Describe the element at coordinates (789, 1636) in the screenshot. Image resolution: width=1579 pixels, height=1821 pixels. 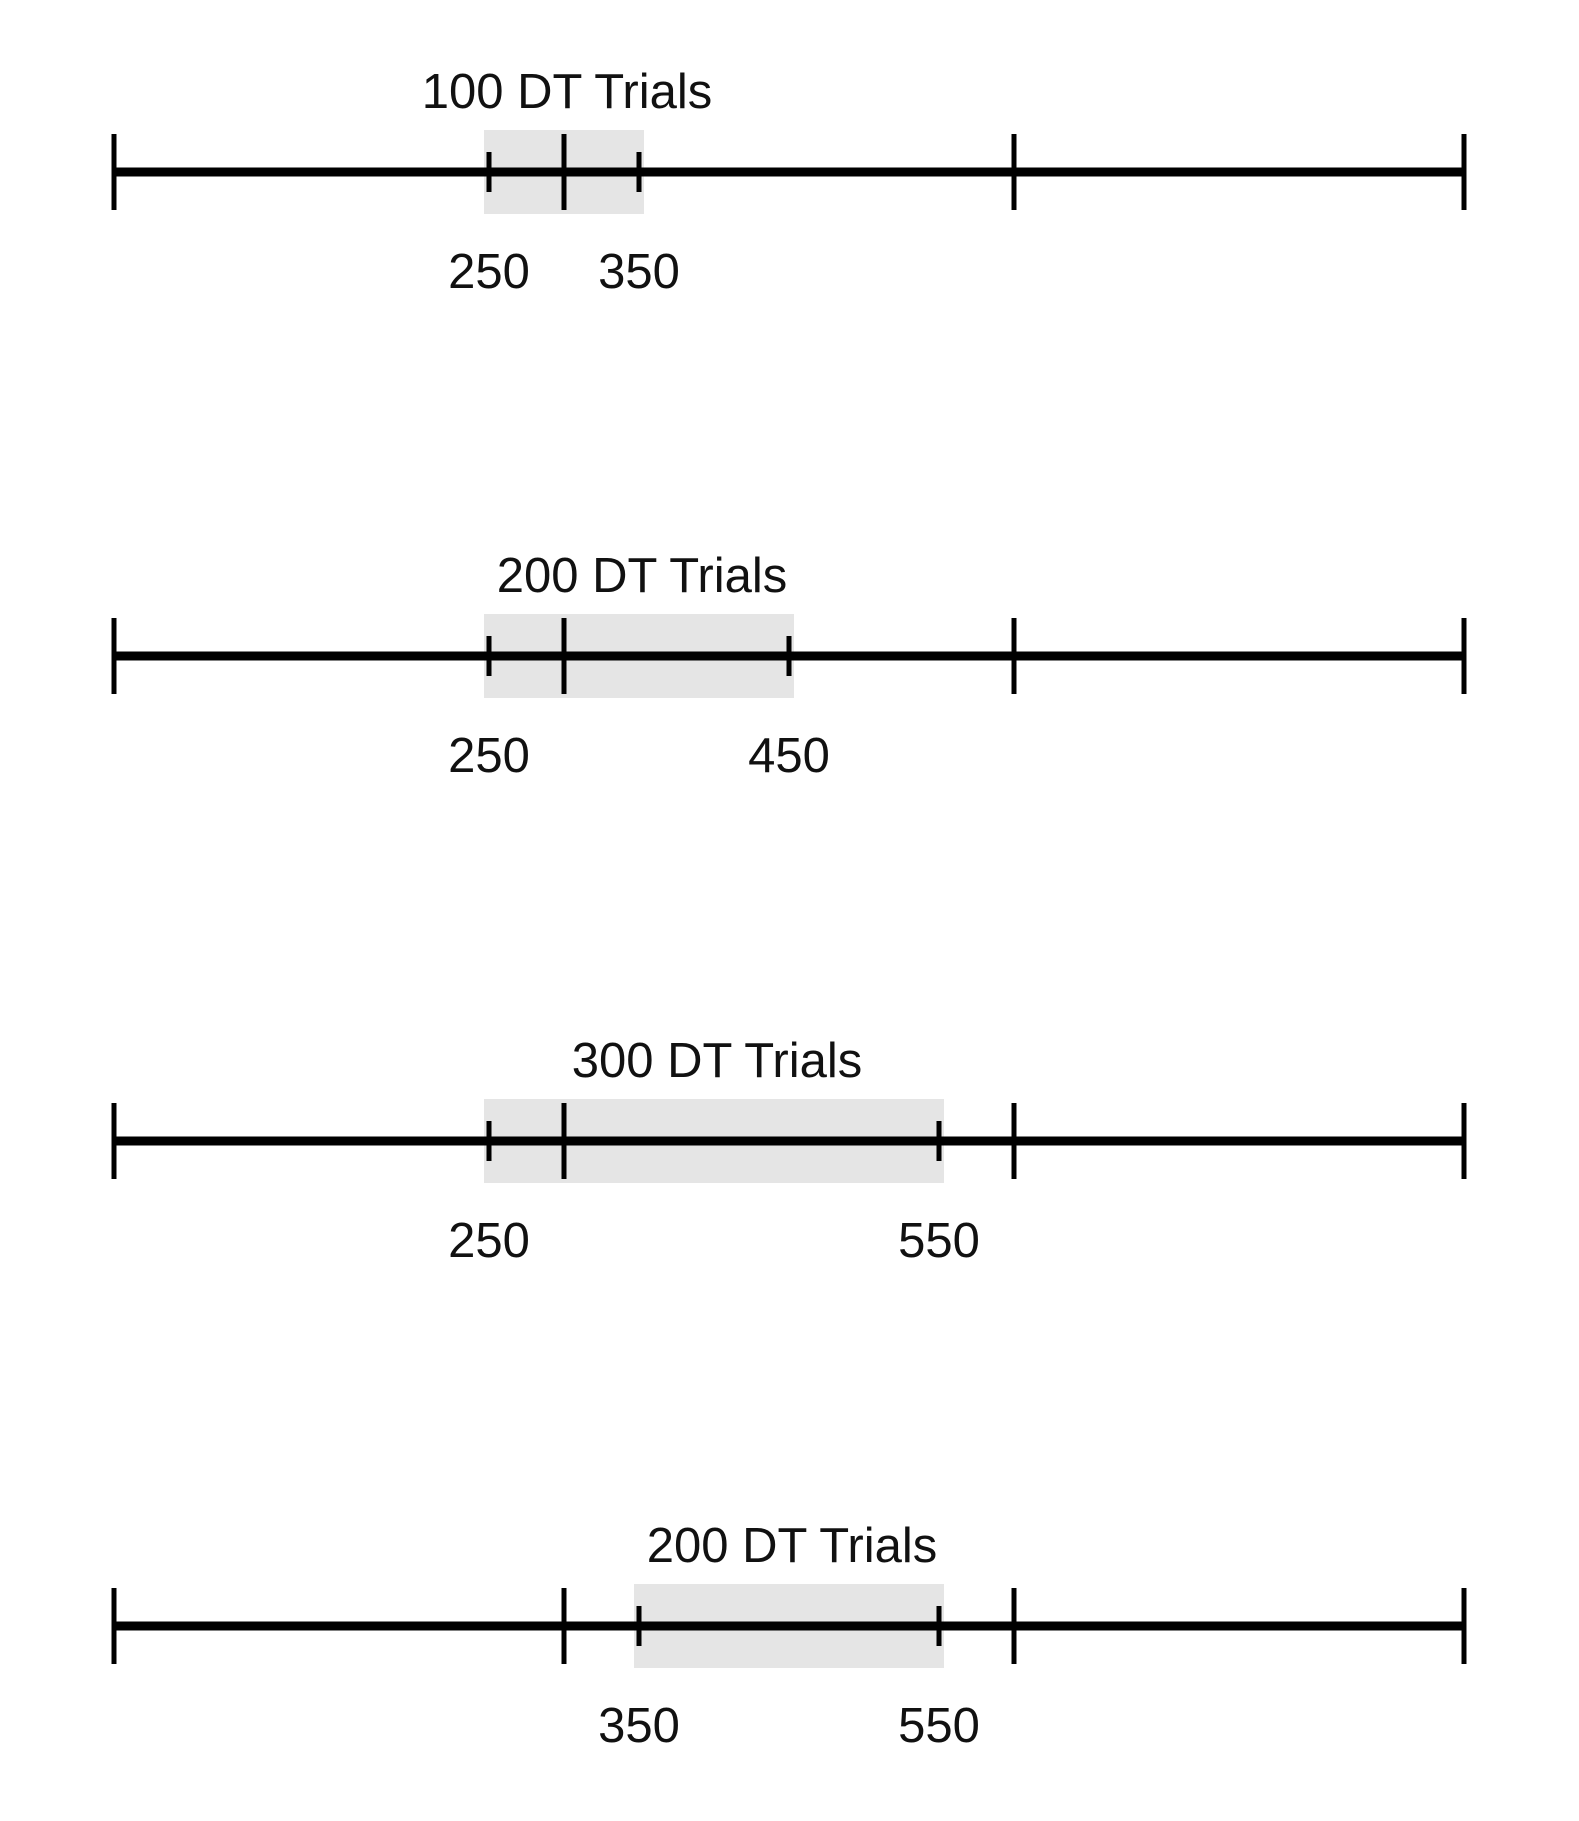
I see `timeline-panel-4: 200 DT Trials 350 550` at that location.